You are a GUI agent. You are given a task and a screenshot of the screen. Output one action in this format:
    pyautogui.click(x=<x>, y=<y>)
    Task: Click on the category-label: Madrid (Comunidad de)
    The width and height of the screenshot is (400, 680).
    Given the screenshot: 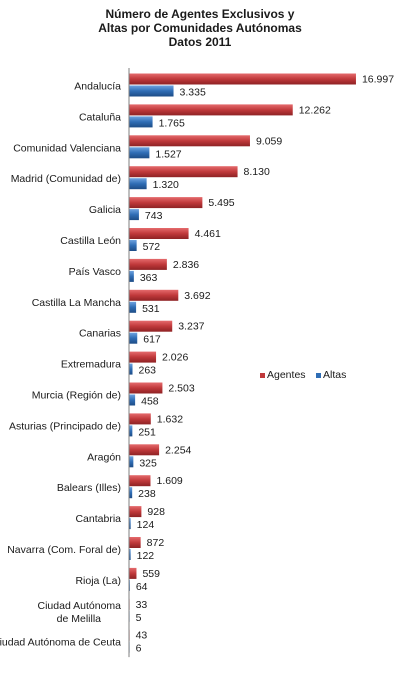 What is the action you would take?
    pyautogui.click(x=66, y=179)
    